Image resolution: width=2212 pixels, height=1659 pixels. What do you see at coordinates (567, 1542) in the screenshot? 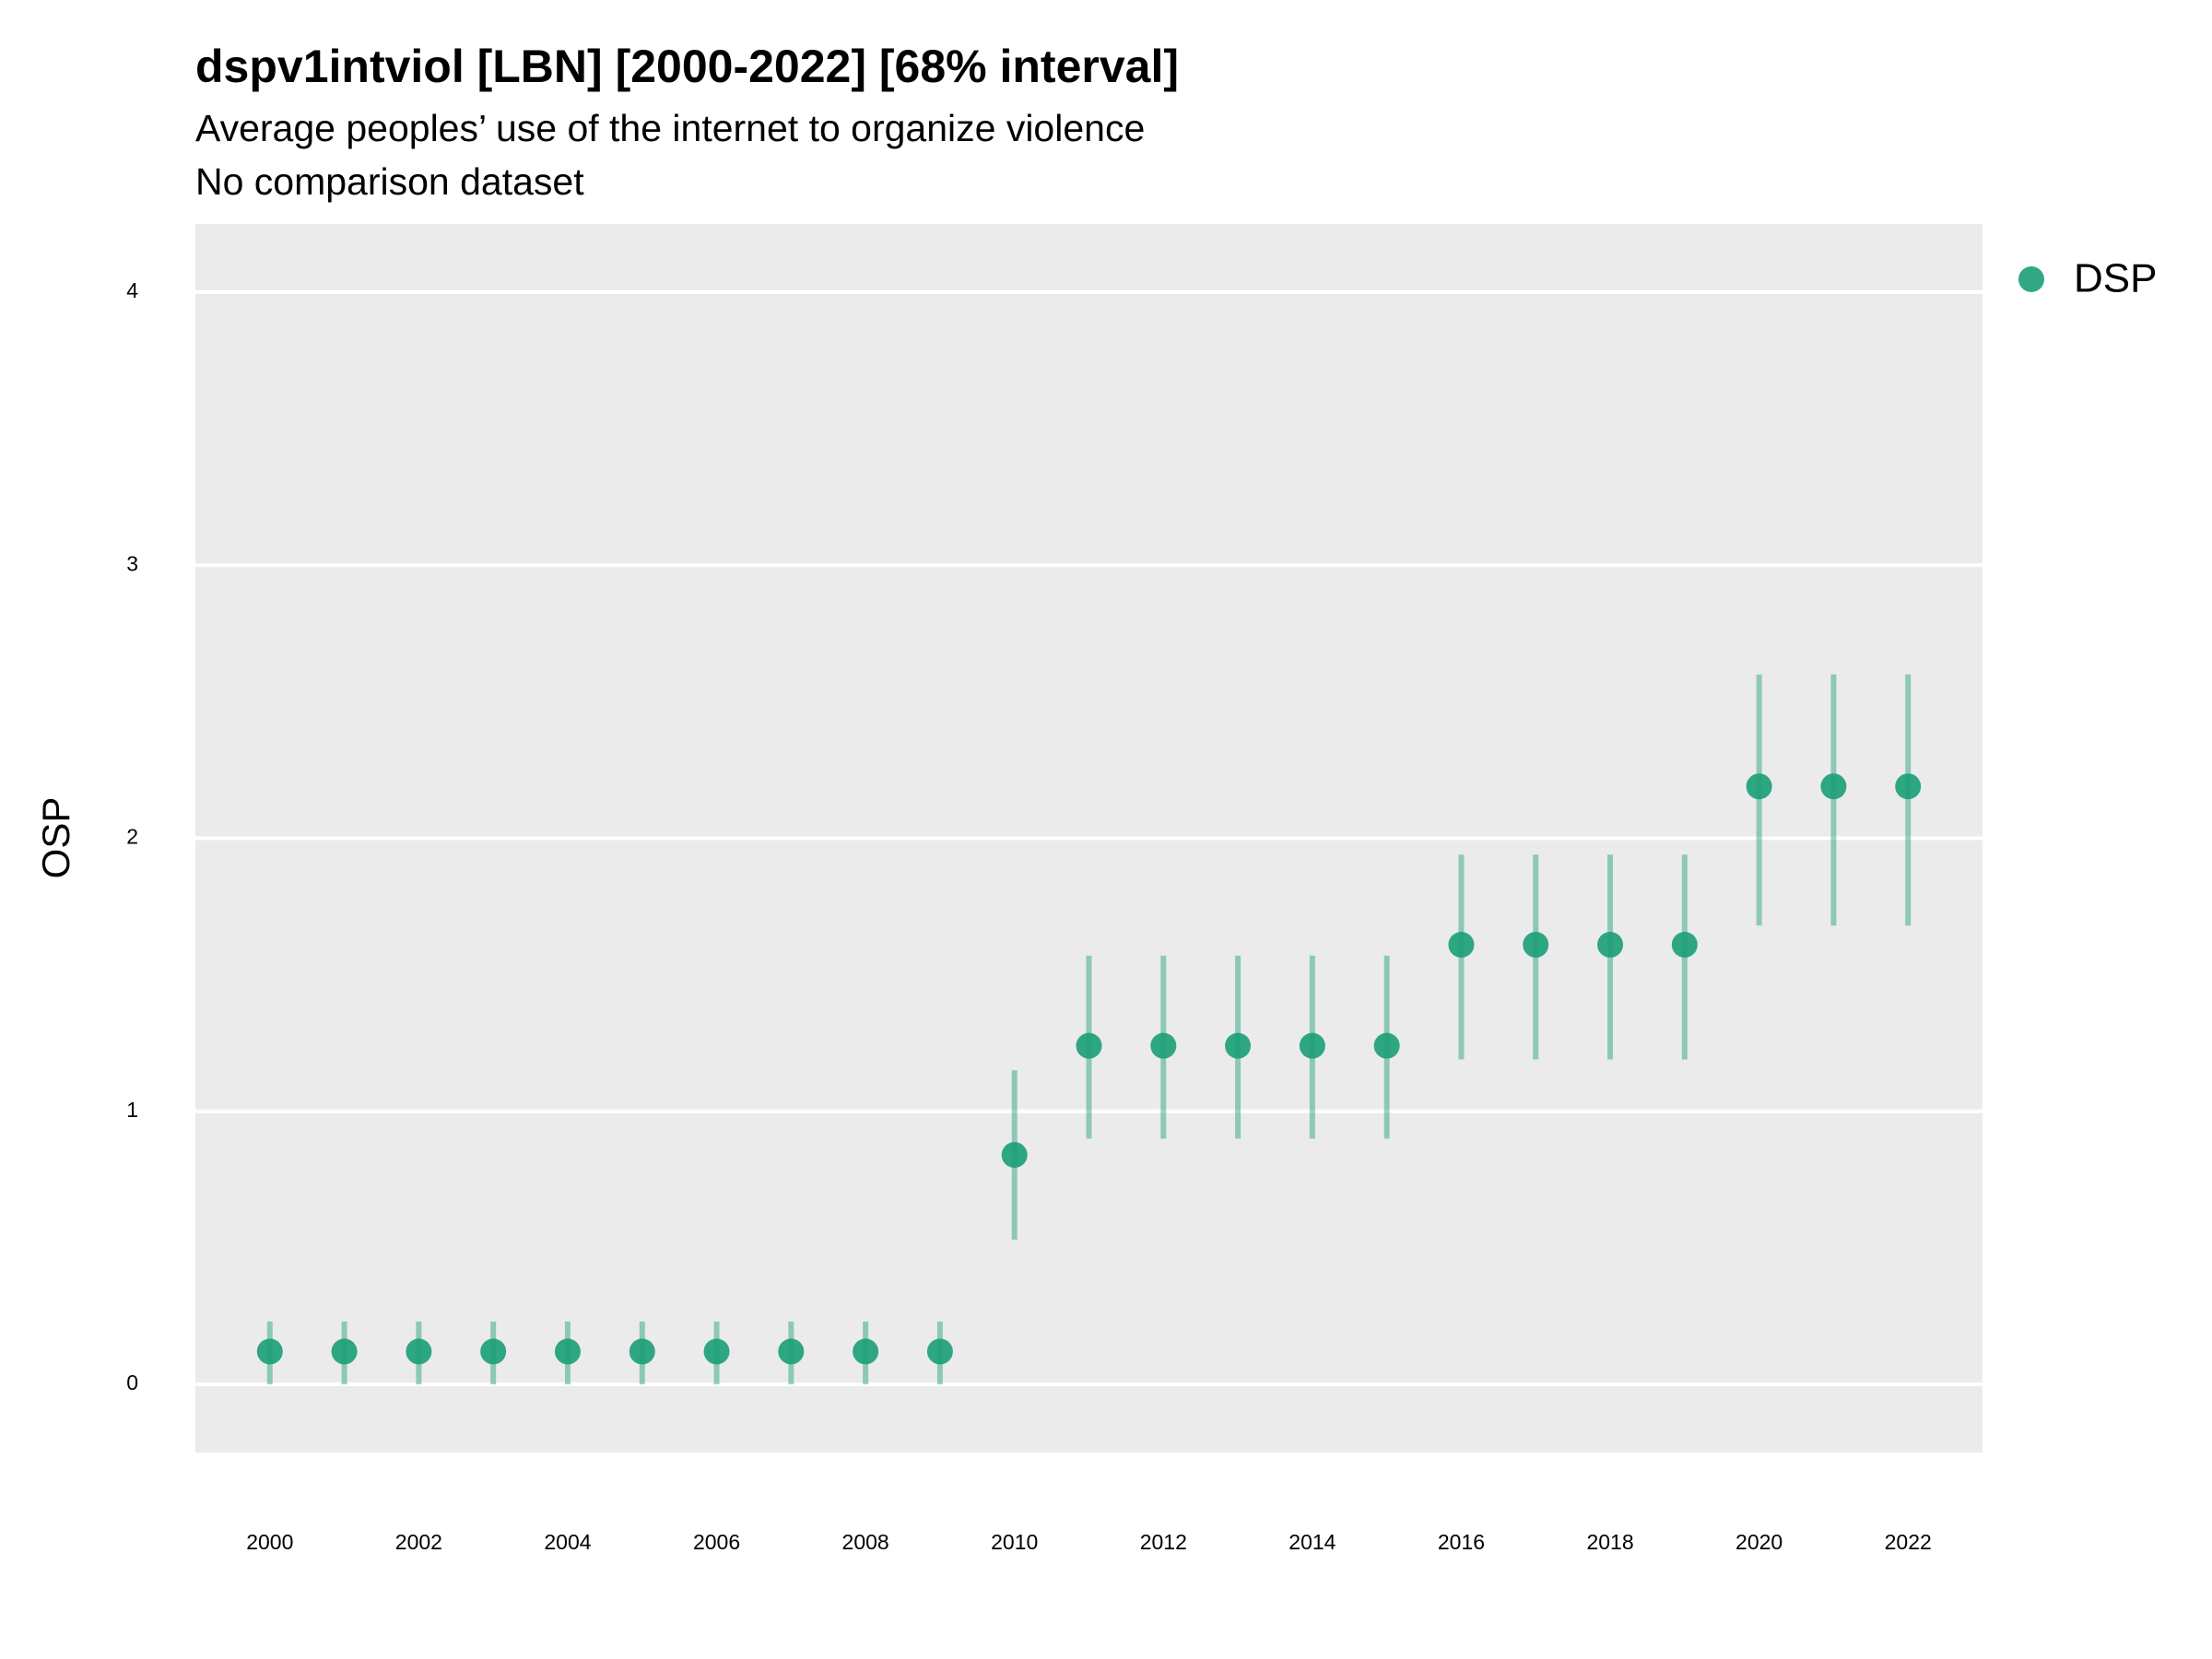
I see `x-tick-label: 2004` at bounding box center [567, 1542].